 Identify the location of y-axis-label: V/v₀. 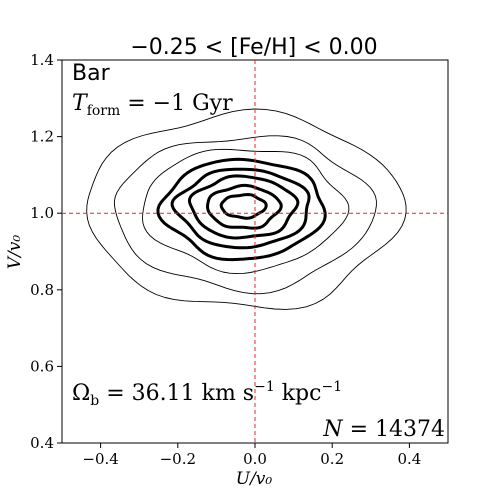
(15, 252).